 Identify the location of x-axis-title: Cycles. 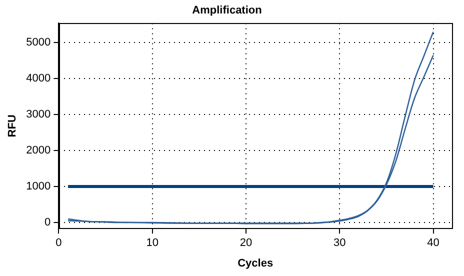
(256, 263).